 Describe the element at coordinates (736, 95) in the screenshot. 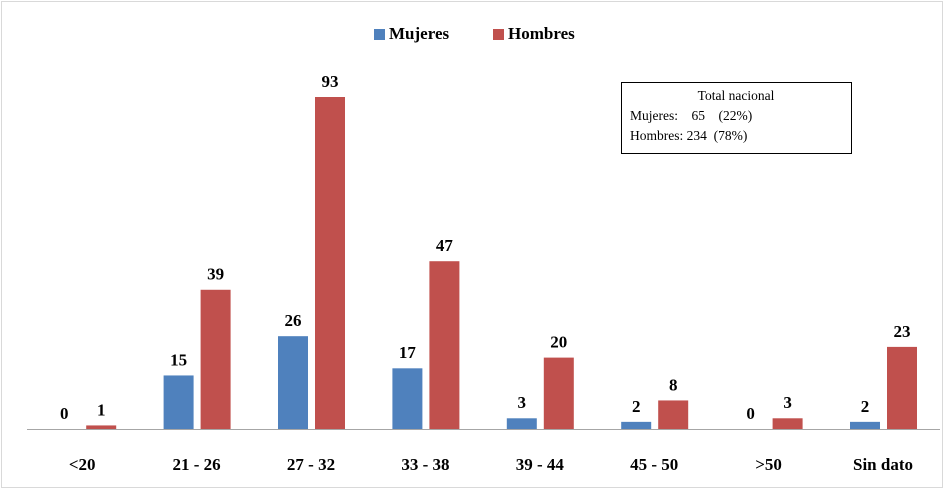

I see `annotation-title: Total nacional` at that location.